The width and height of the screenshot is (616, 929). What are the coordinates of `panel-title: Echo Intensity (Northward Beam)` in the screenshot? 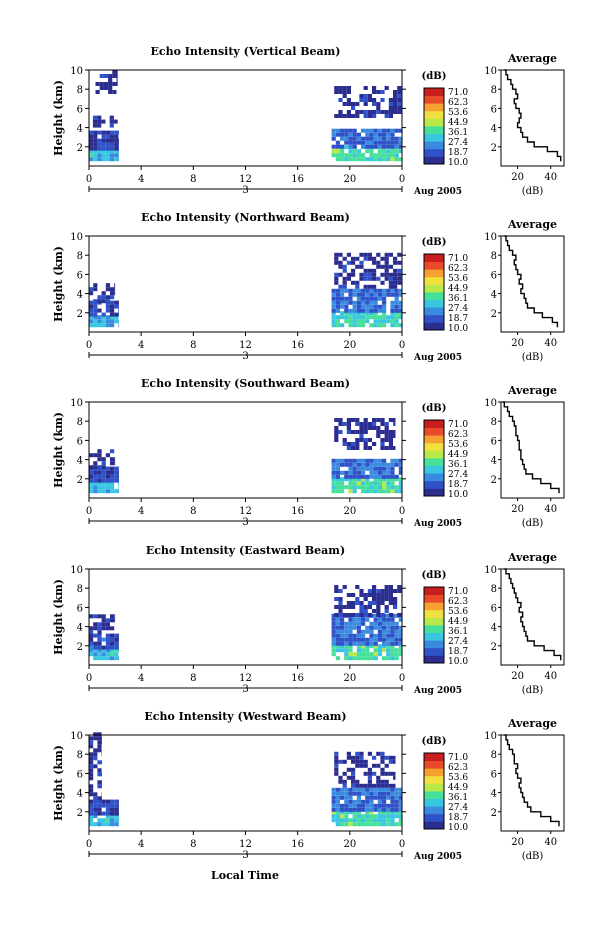 It's located at (245, 217).